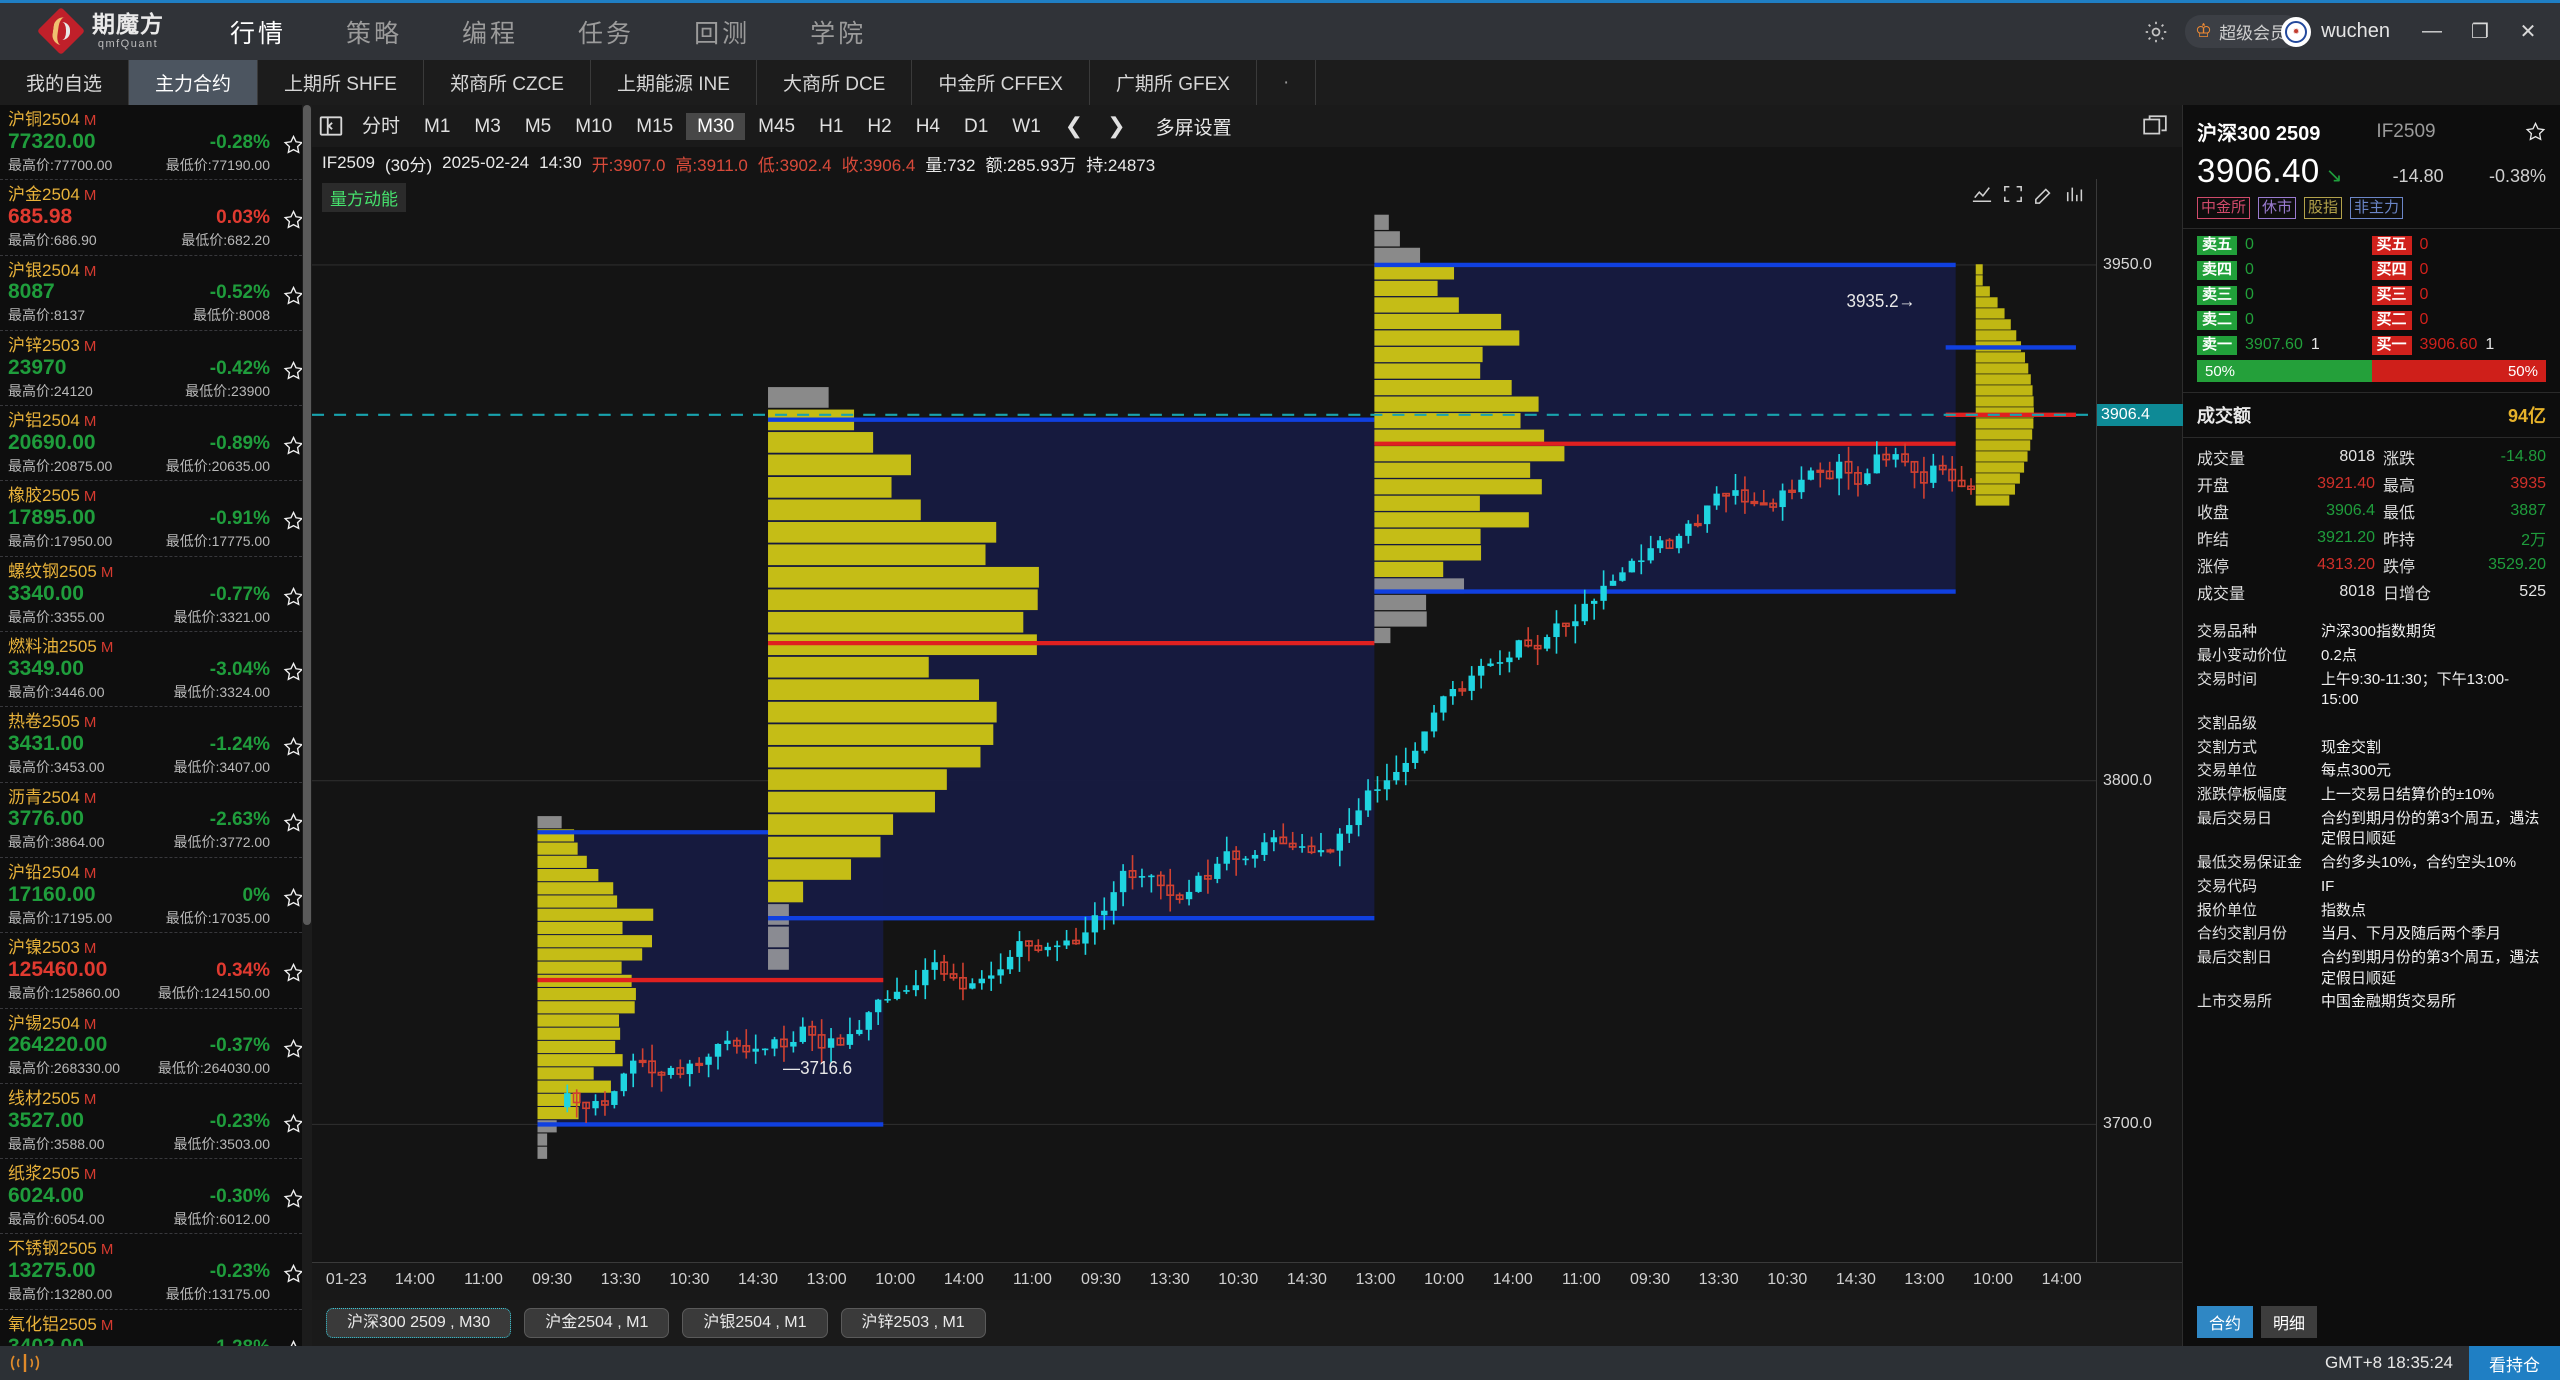 The image size is (2560, 1380). I want to click on period-M45: M45, so click(777, 126).